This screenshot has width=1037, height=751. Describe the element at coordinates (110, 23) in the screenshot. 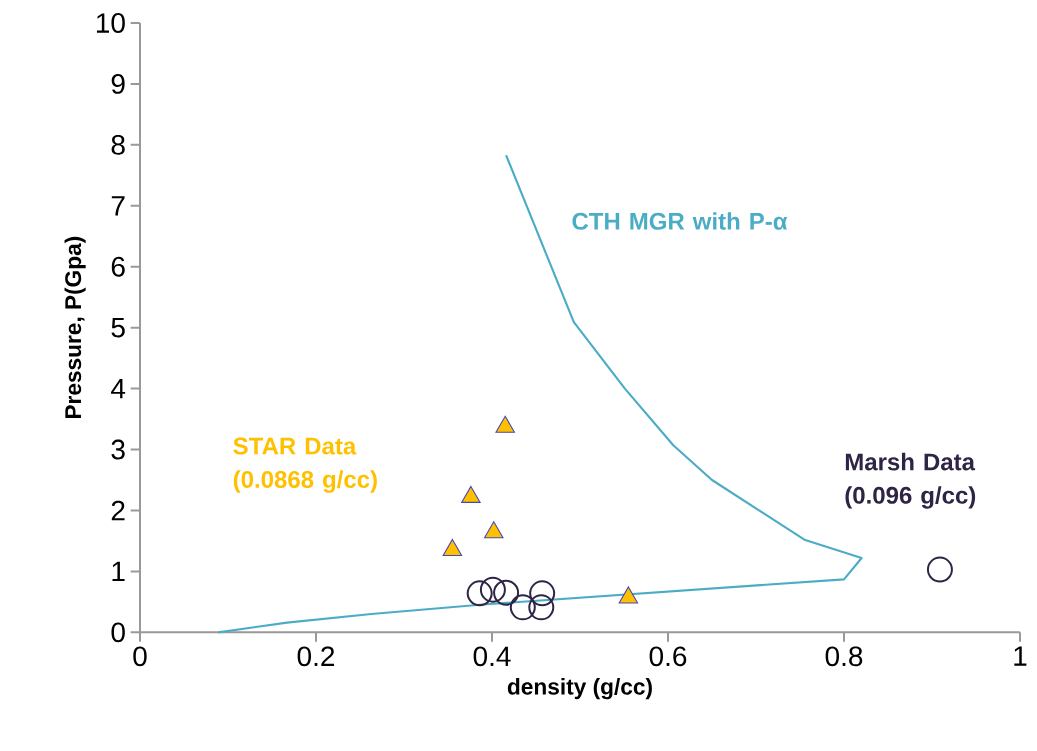

I see `y-tick-label: 10` at that location.